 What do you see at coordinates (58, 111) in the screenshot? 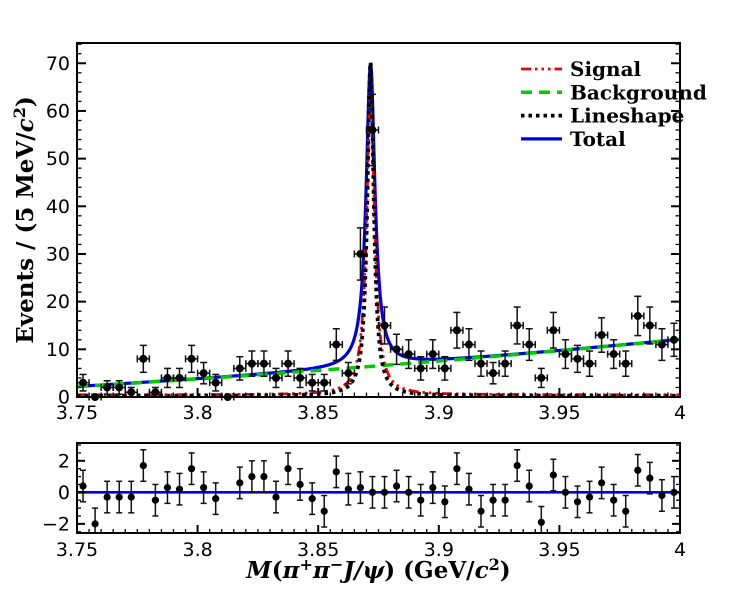
I see `main-y-tick-label: 60` at bounding box center [58, 111].